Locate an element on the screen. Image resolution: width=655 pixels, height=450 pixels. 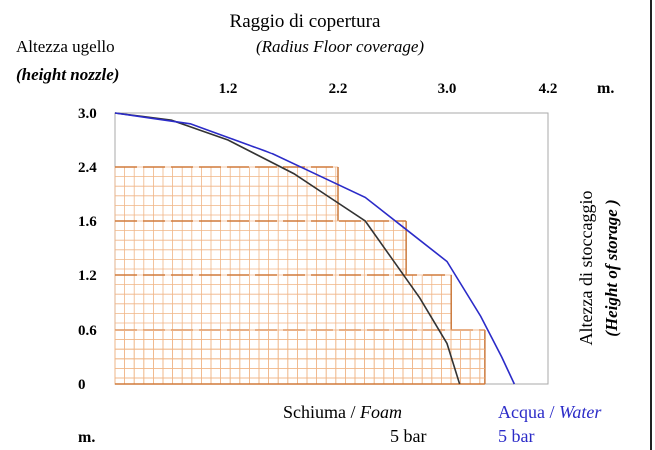
legend-foam-pressure: 5 bar is located at coordinates (408, 436).